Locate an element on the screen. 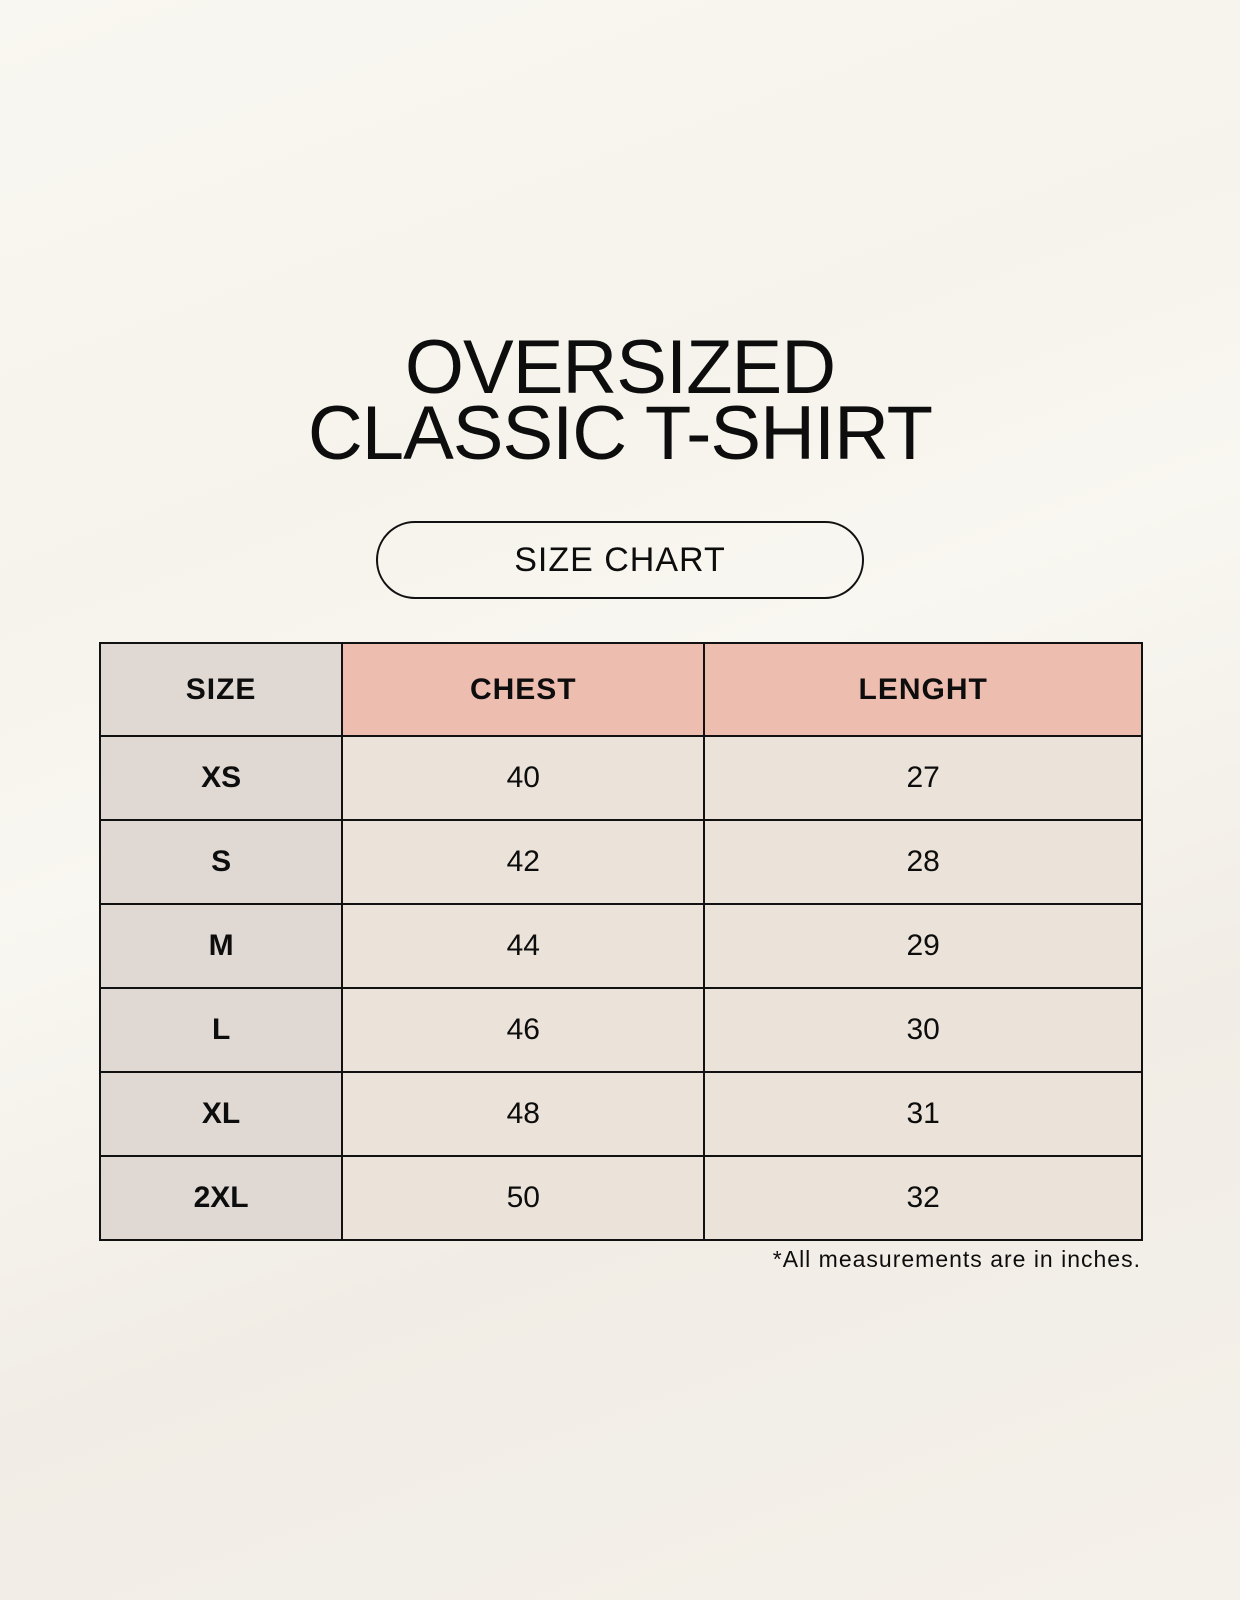 The width and height of the screenshot is (1240, 1600). cell-chest: 40 is located at coordinates (523, 778).